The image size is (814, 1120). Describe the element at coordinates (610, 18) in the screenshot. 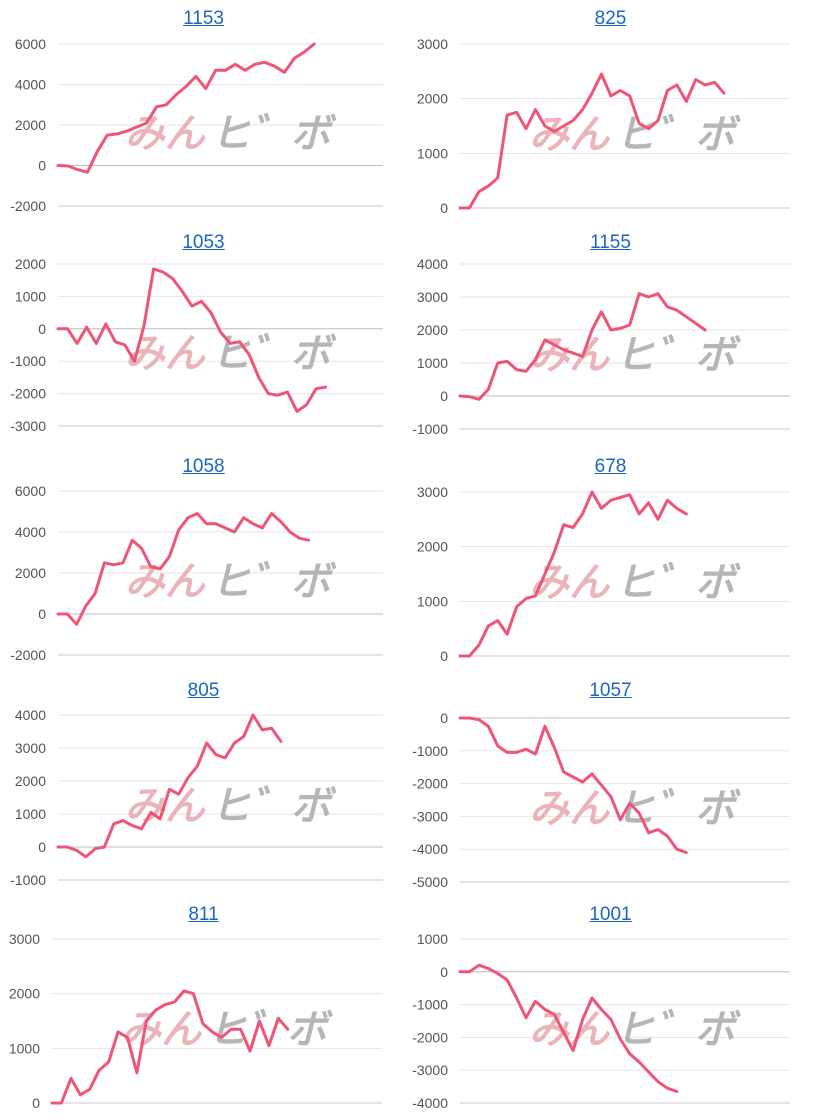

I see `chart-title-link: 825` at that location.